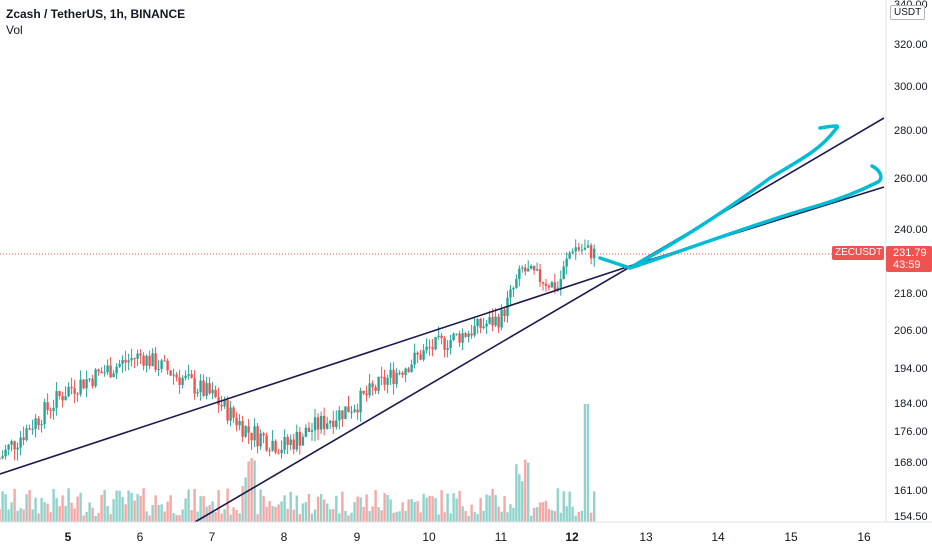 The image size is (932, 555). Describe the element at coordinates (755, 217) in the screenshot. I see `drawing-moderate-path` at that location.